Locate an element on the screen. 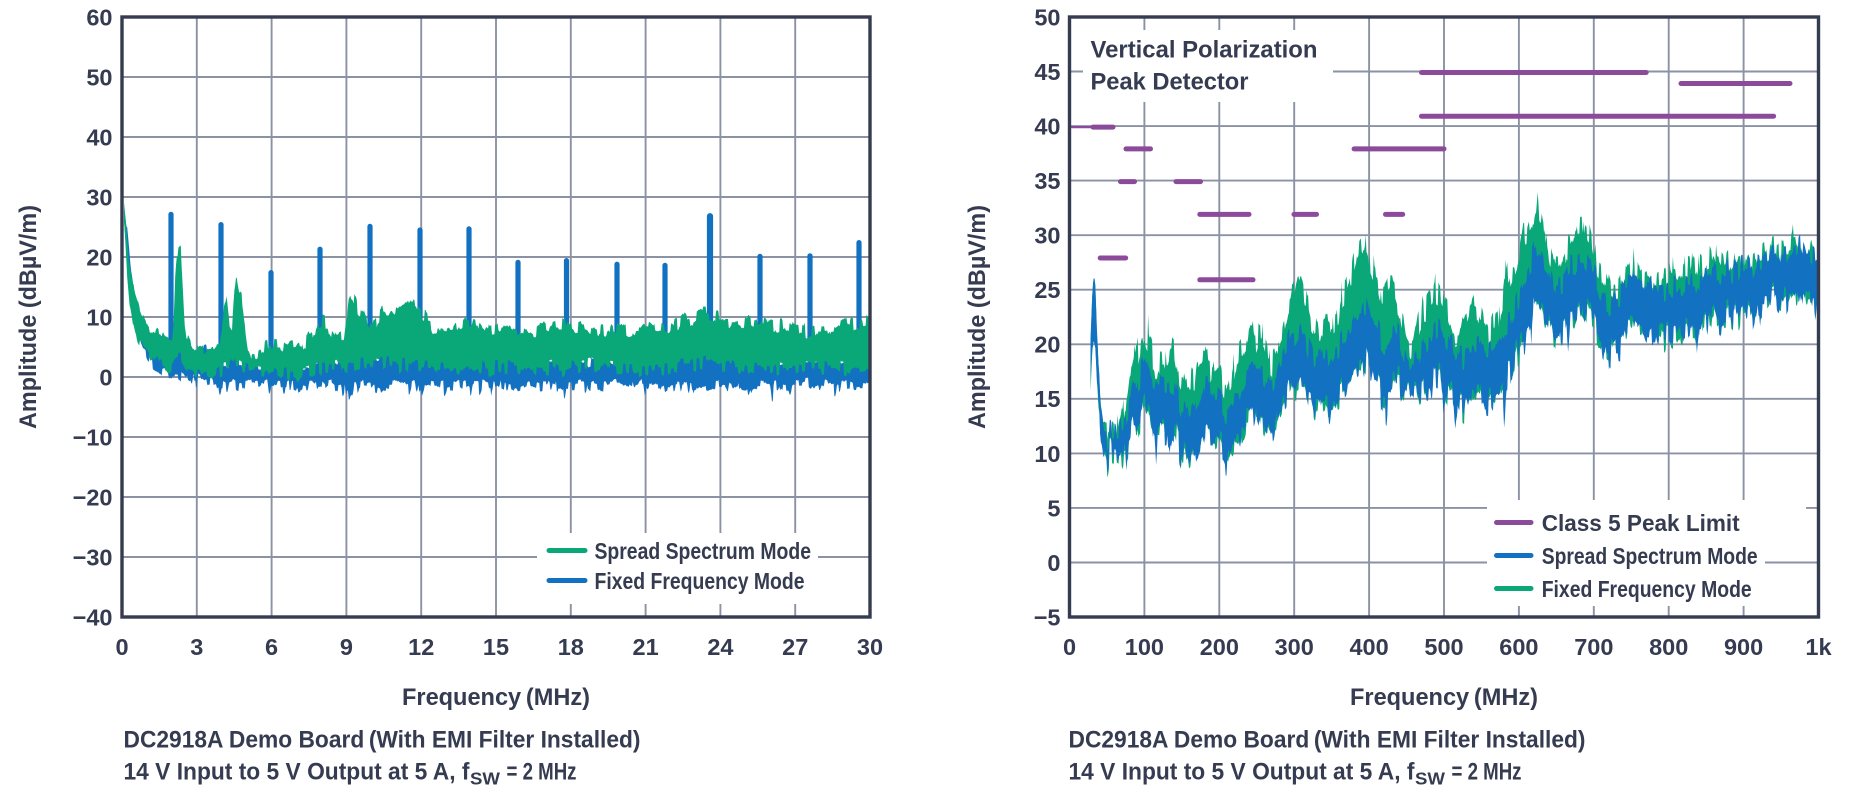 The height and width of the screenshot is (800, 1849). svg-text: 1k is located at coordinates (1818, 647).